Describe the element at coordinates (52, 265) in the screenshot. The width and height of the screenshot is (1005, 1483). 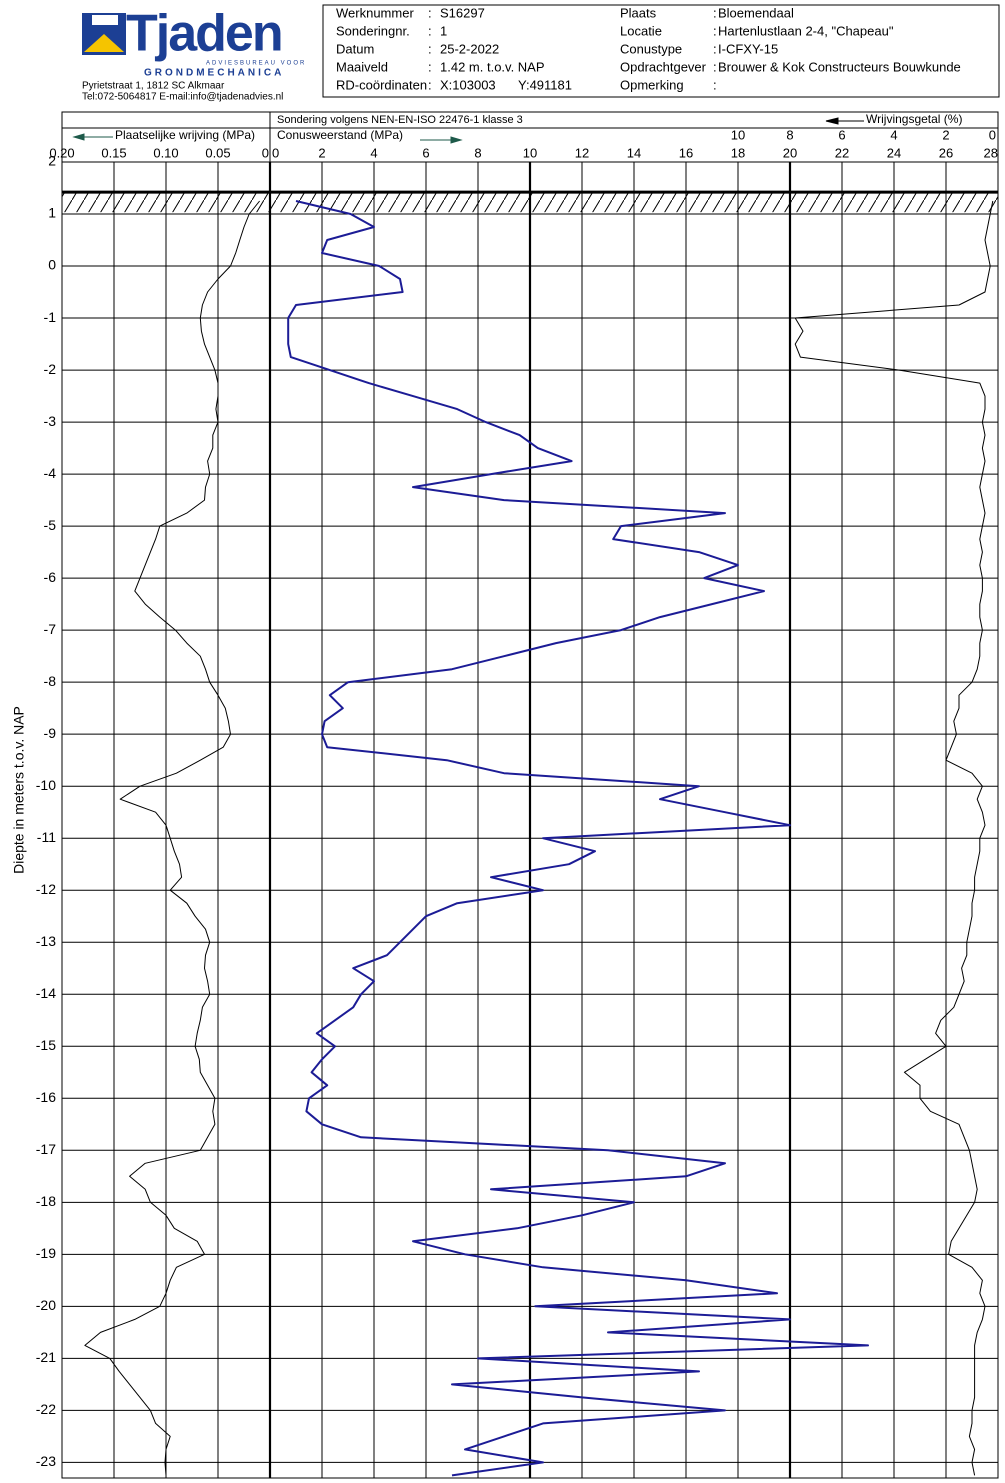
I see `y-tick-label: 0` at that location.